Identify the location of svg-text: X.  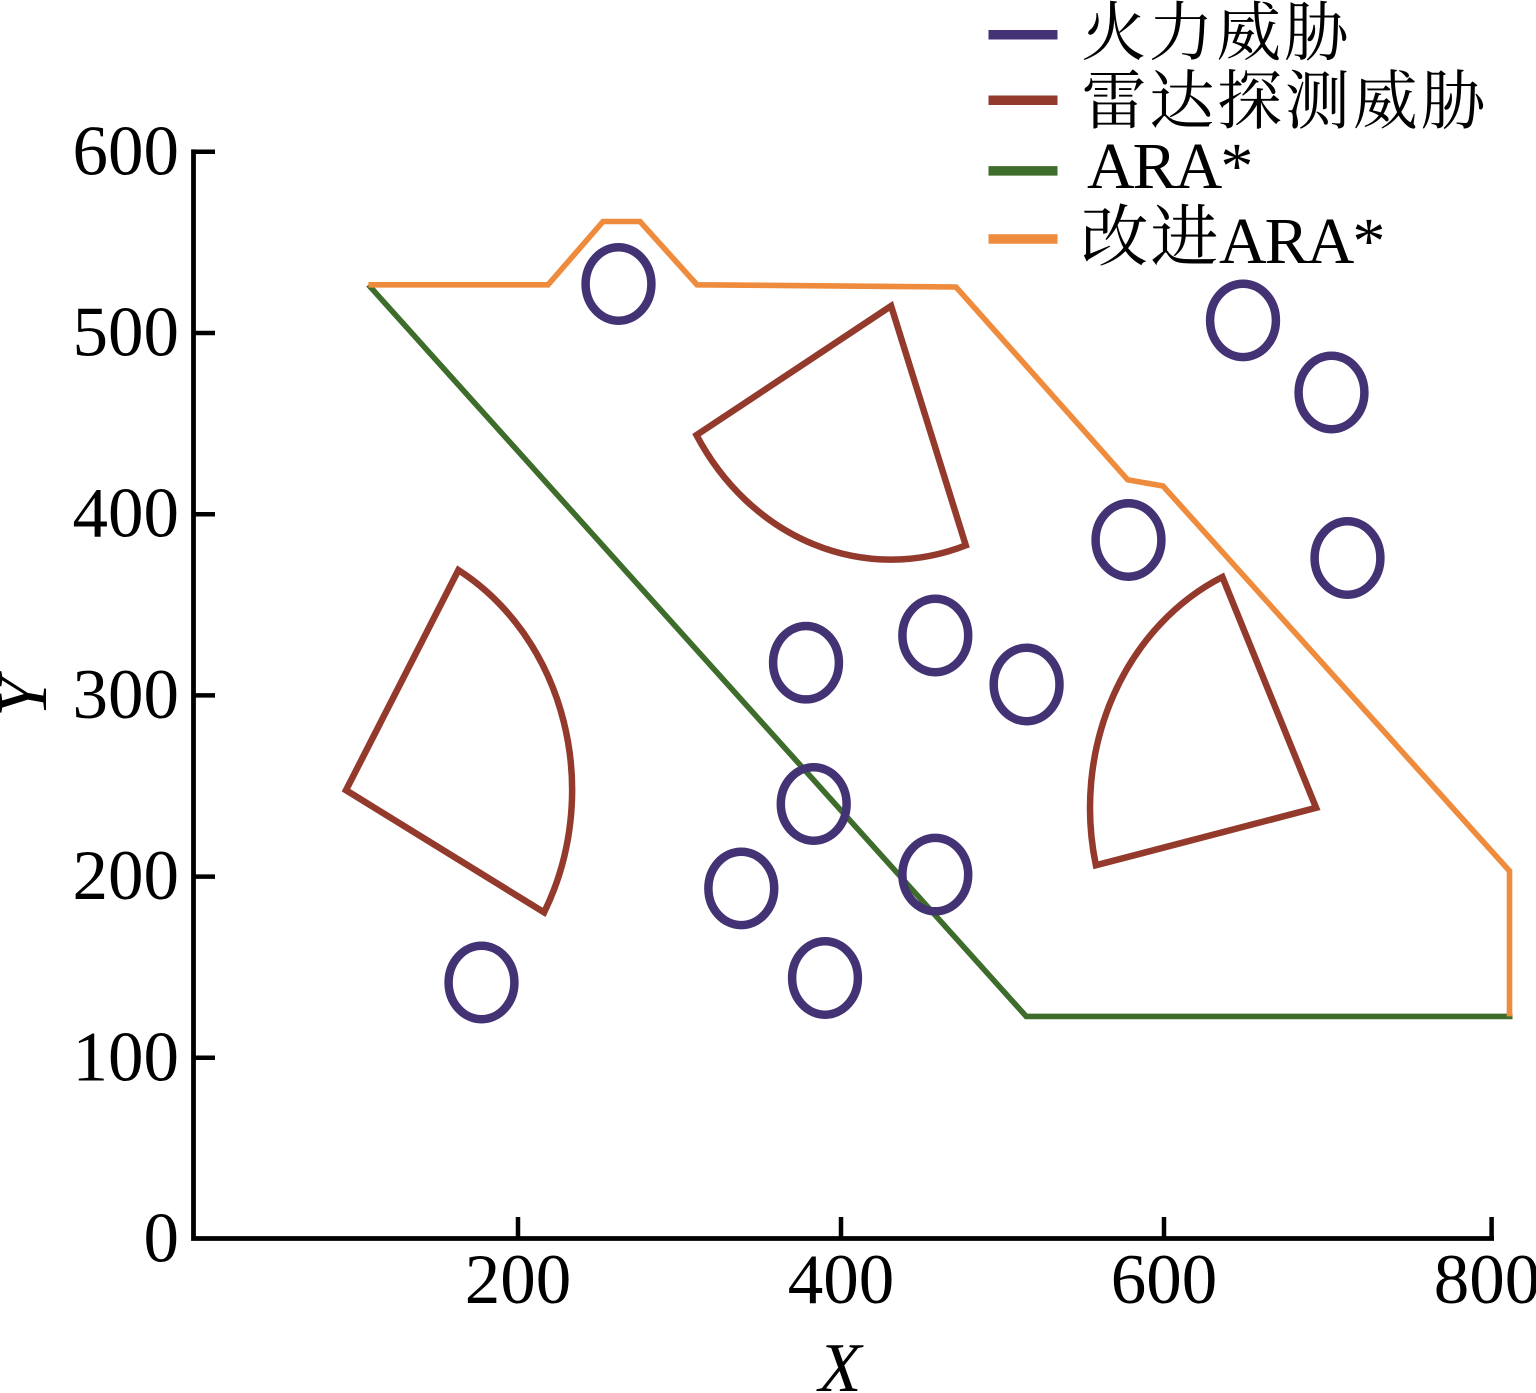
(840, 1361).